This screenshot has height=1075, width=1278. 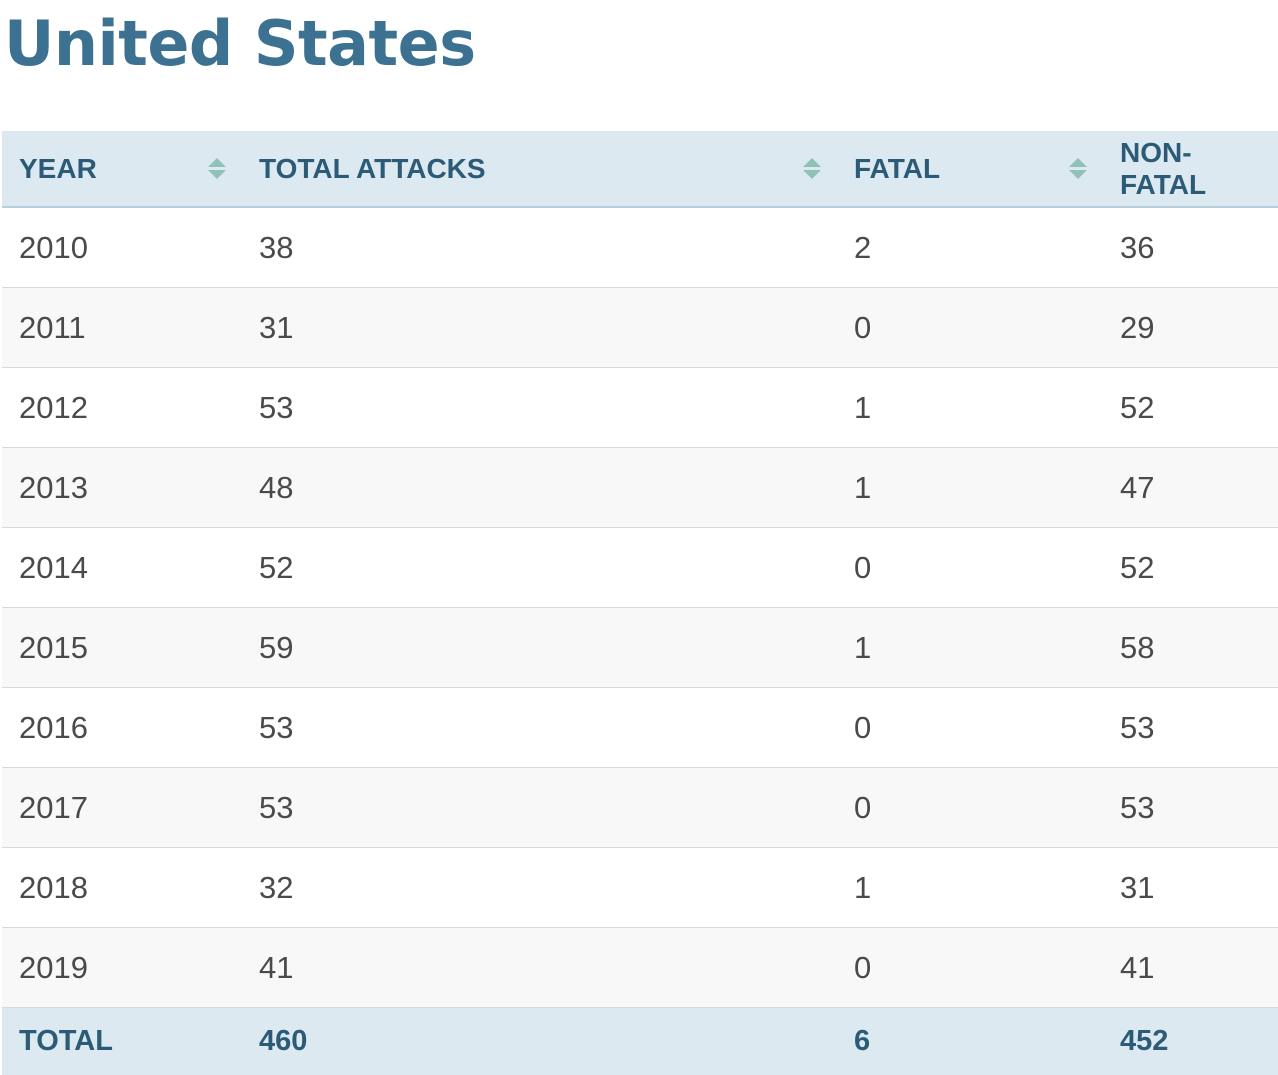 What do you see at coordinates (970, 1041) in the screenshot?
I see `total-fatal-sum: 6` at bounding box center [970, 1041].